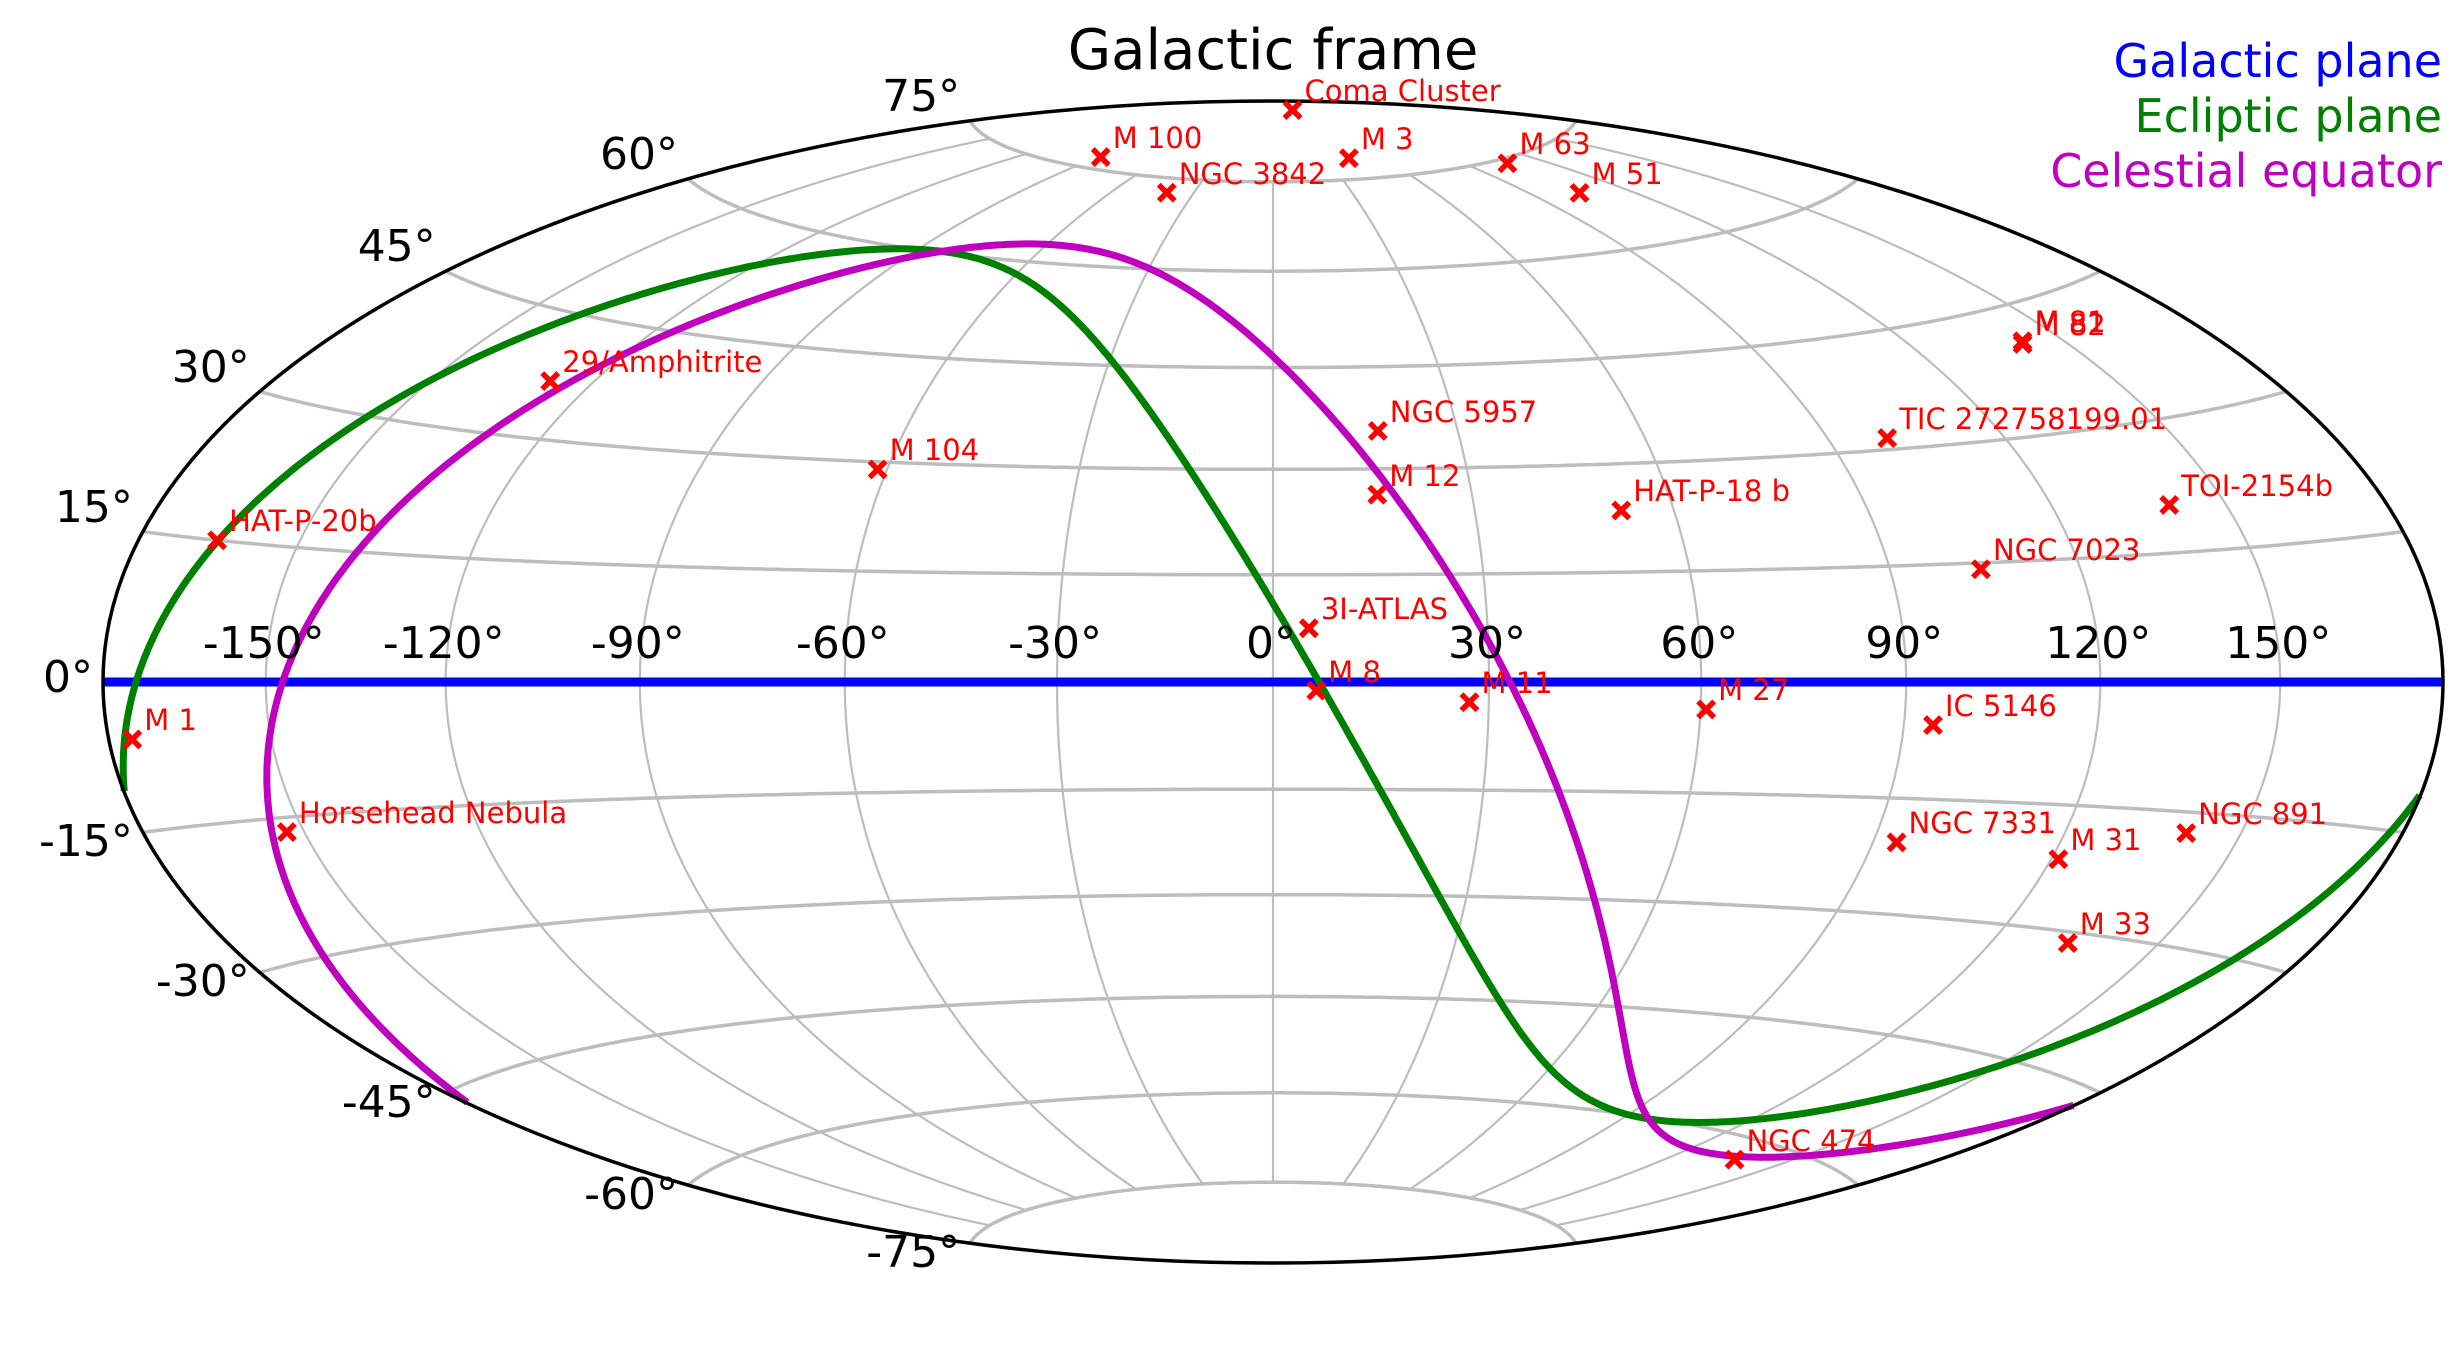 This screenshot has width=2460, height=1353. I want to click on object-label: IC 5146, so click(2000, 706).